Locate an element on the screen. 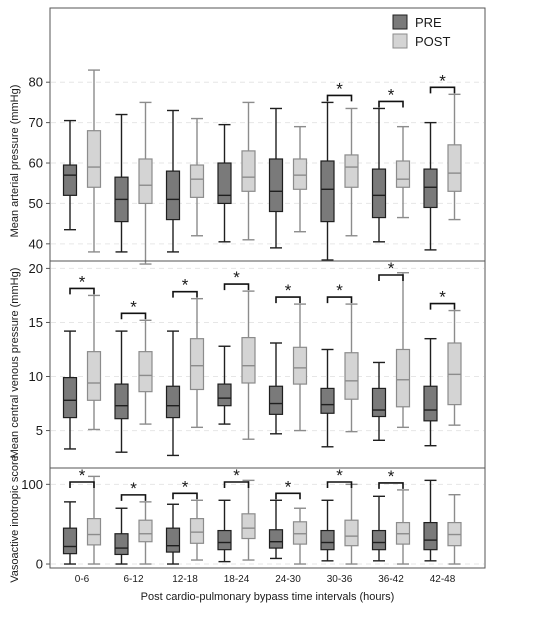  legend-label: POST is located at coordinates (432, 41).